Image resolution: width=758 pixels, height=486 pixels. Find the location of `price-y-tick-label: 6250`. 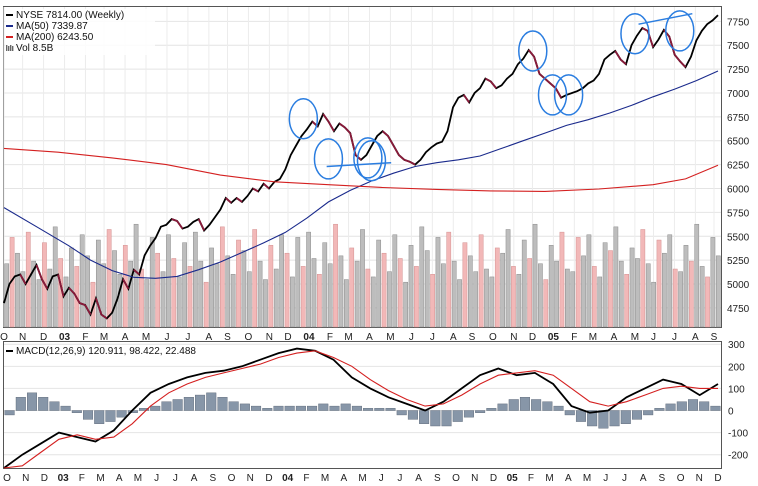

price-y-tick-label: 6250 is located at coordinates (738, 166).